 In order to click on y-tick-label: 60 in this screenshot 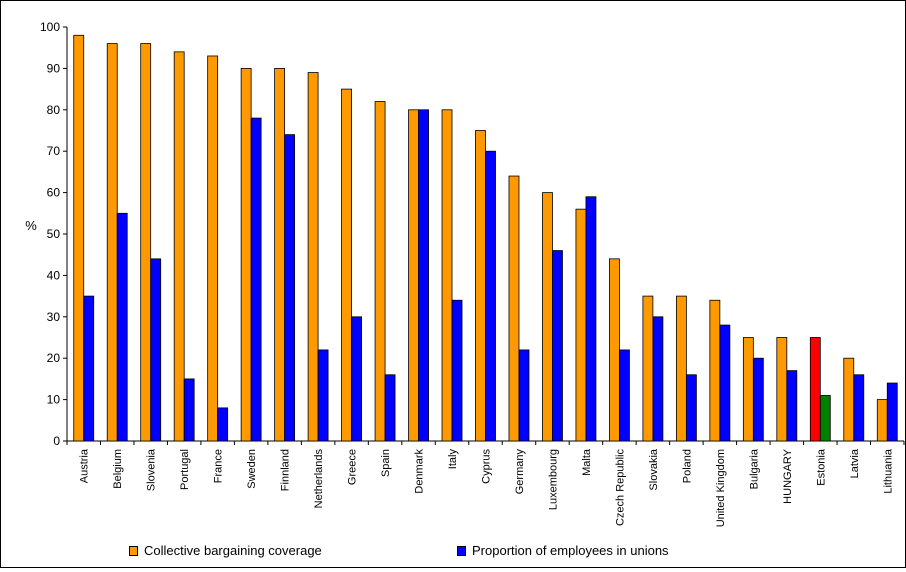, I will do `click(54, 193)`.